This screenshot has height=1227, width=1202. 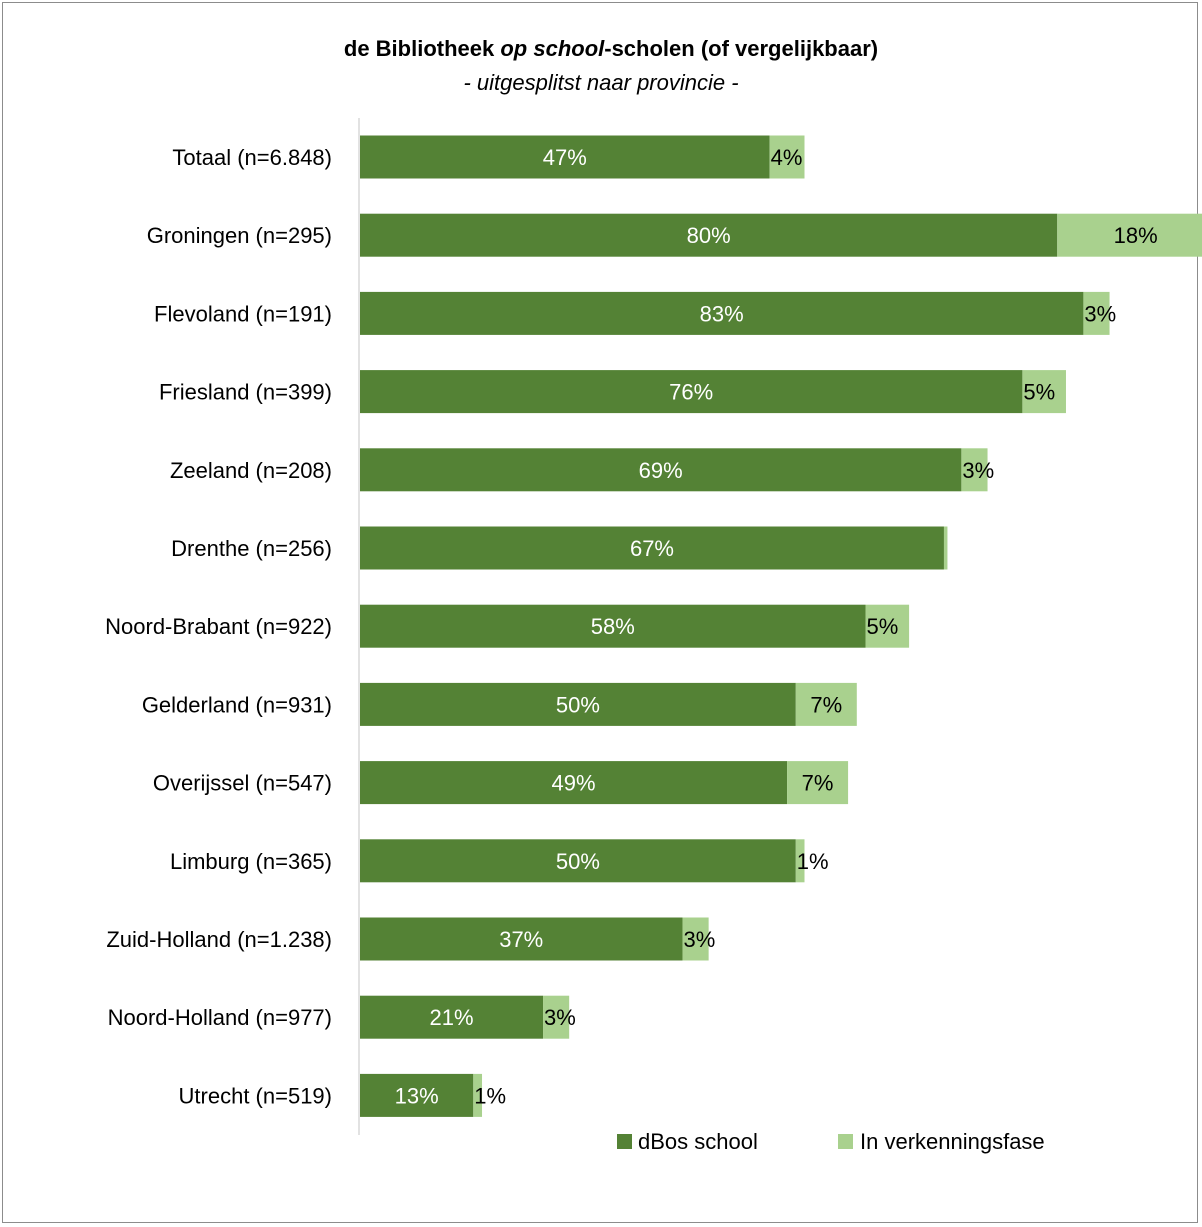 I want to click on data-label-dbos-school: 69%, so click(x=661, y=470).